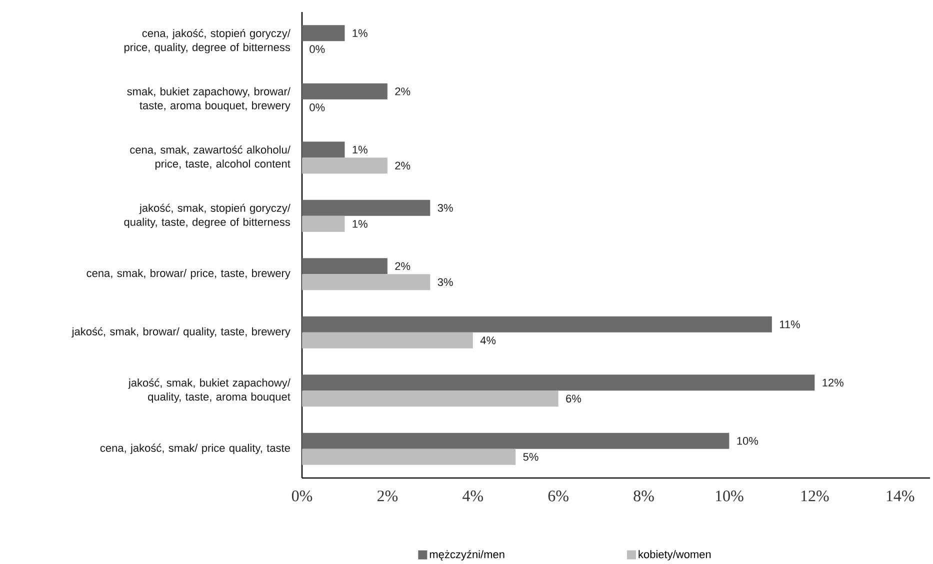  What do you see at coordinates (747, 440) in the screenshot?
I see `data-label: 10%` at bounding box center [747, 440].